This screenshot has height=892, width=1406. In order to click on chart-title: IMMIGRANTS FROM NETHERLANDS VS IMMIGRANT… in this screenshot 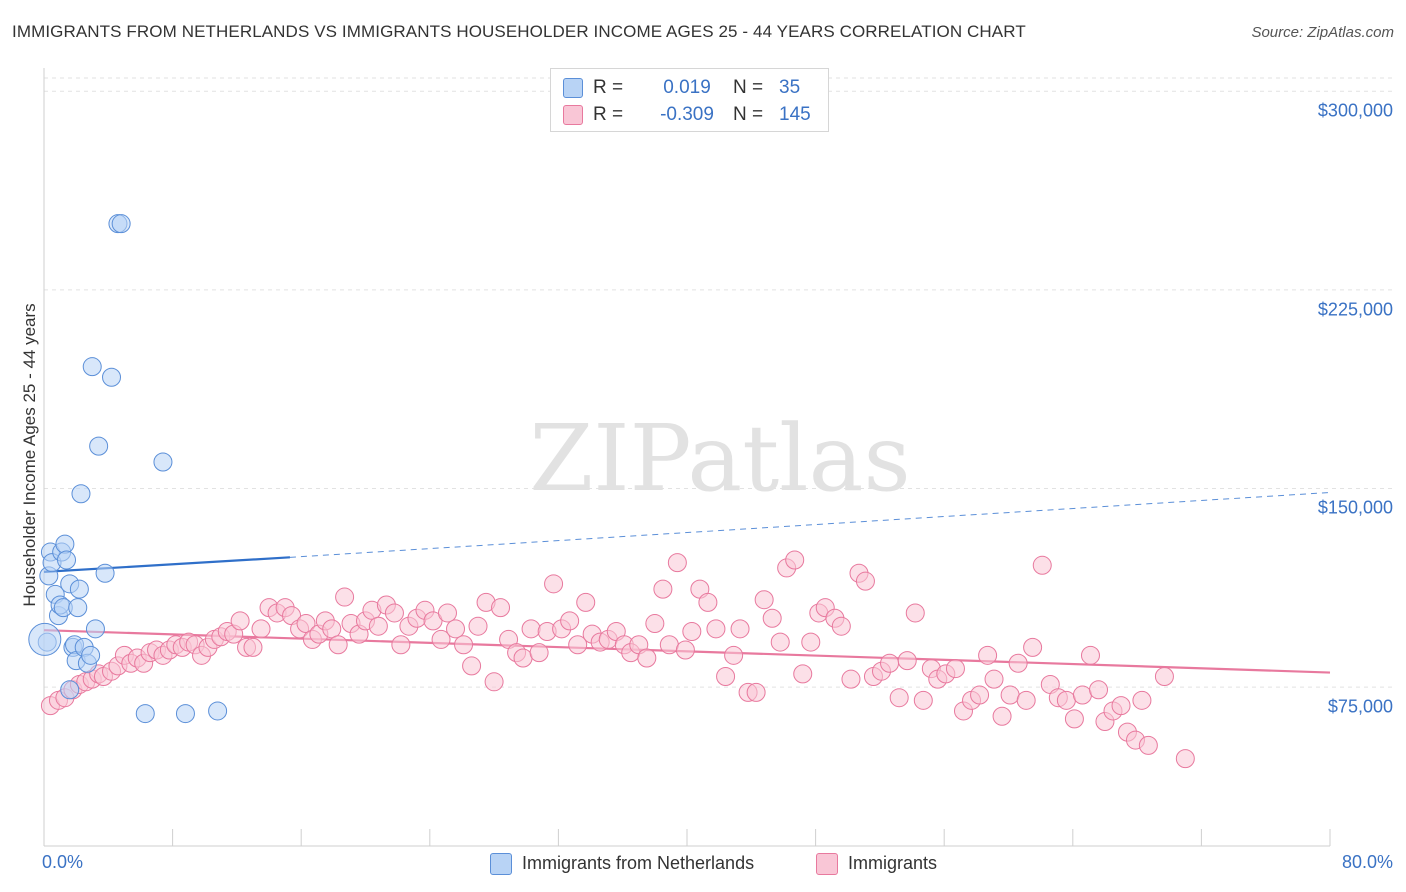, I will do `click(519, 31)`.